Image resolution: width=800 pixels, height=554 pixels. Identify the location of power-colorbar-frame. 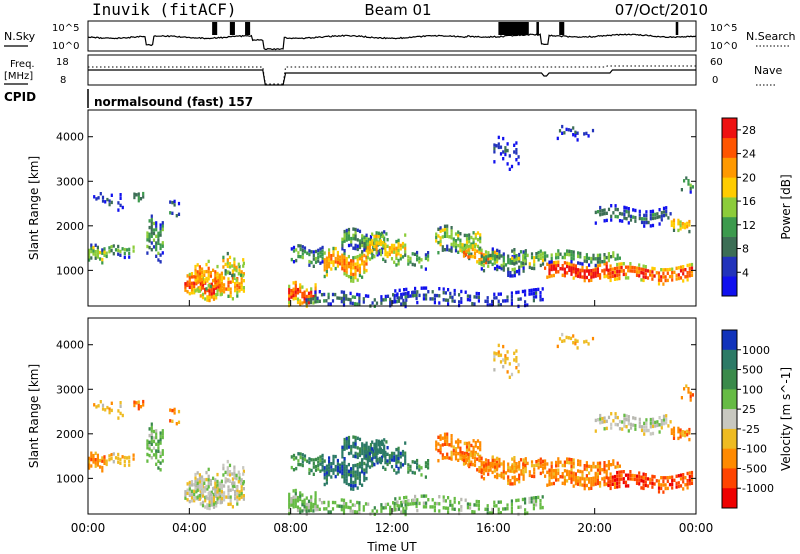
(729, 207).